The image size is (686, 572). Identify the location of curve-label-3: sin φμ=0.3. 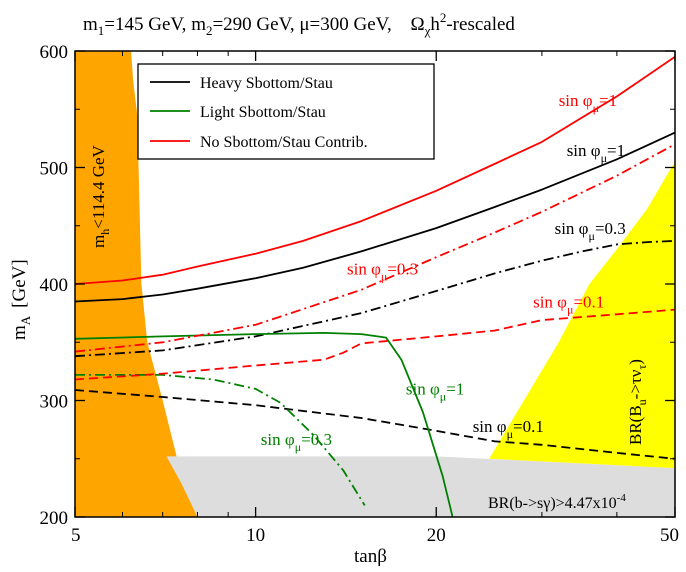
(382, 272).